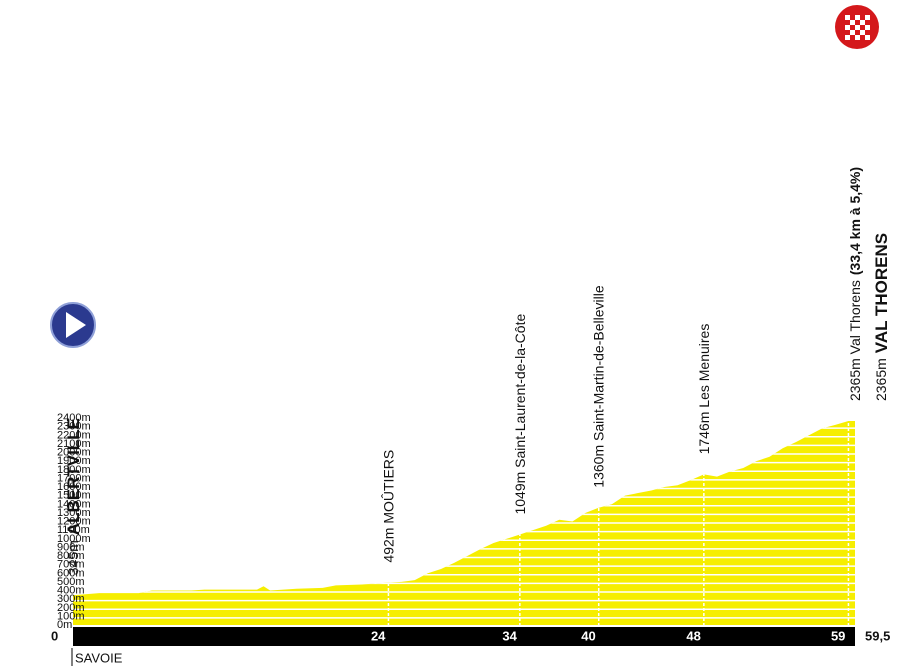 This screenshot has width=900, height=667. What do you see at coordinates (74, 418) in the screenshot?
I see `y-tick-label: 2400m` at bounding box center [74, 418].